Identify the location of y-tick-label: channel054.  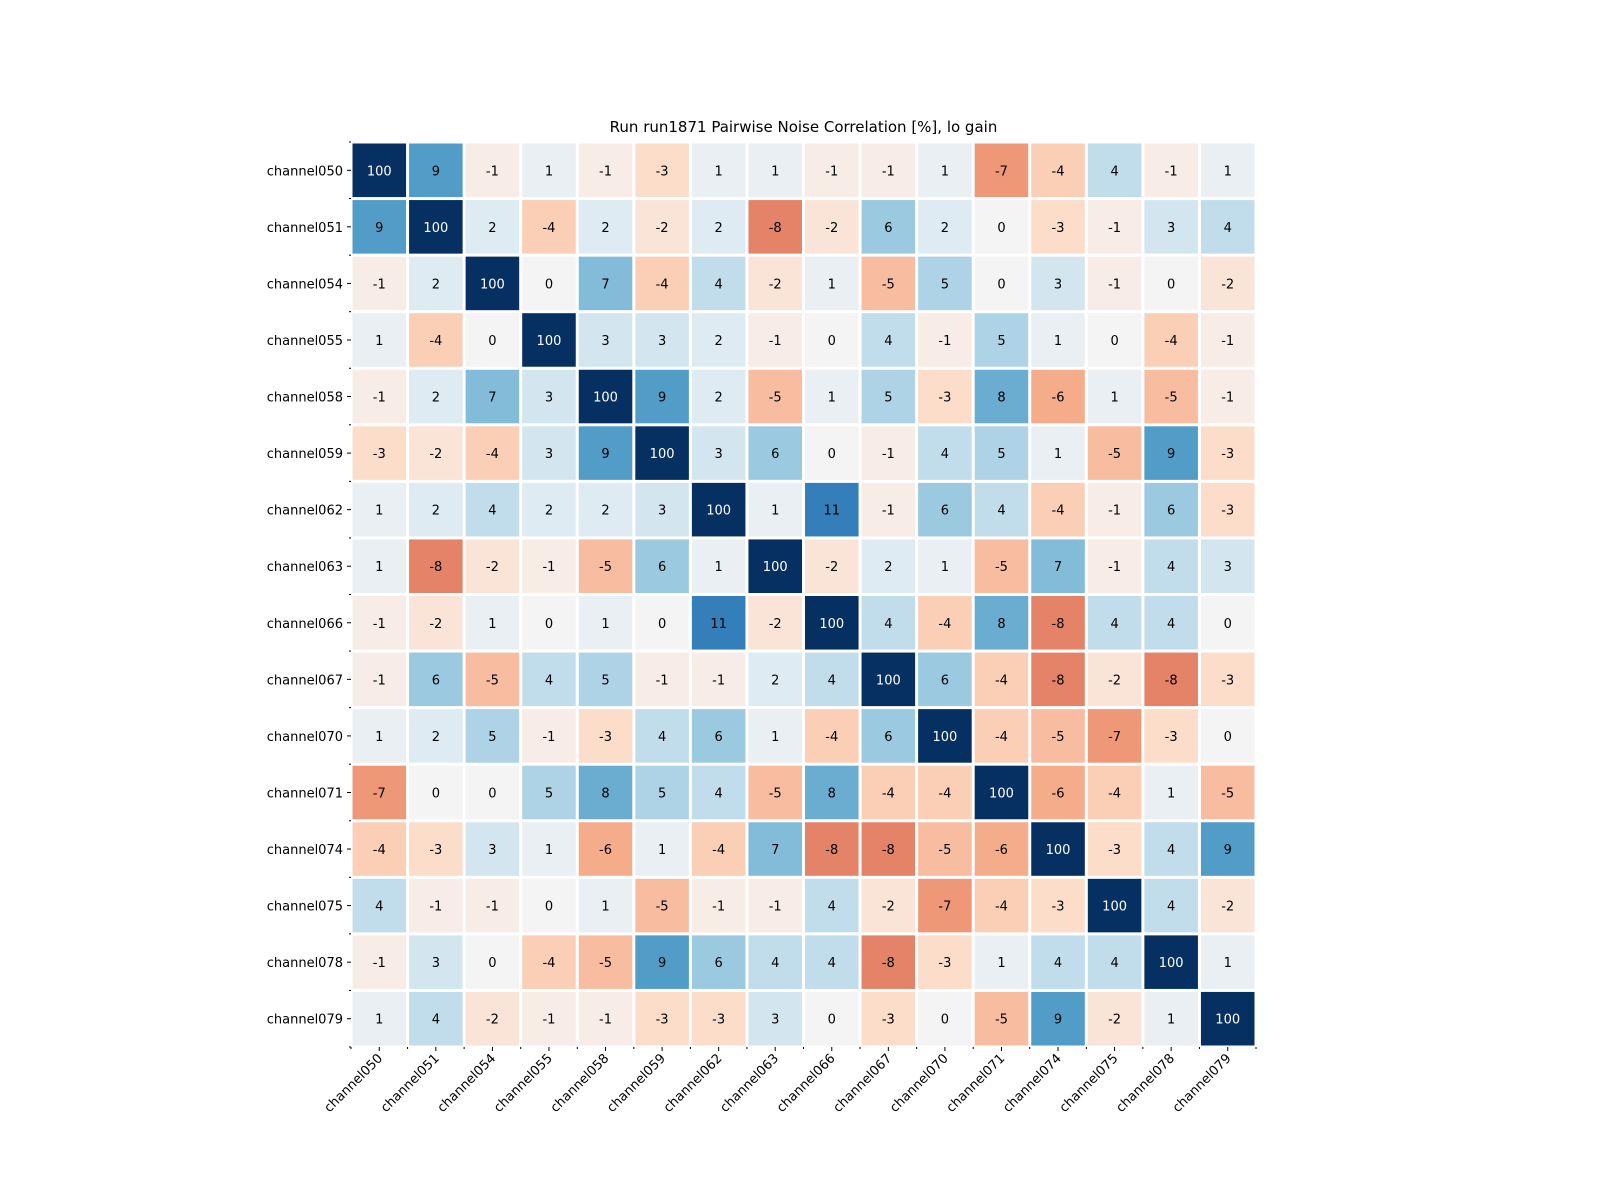
(305, 284).